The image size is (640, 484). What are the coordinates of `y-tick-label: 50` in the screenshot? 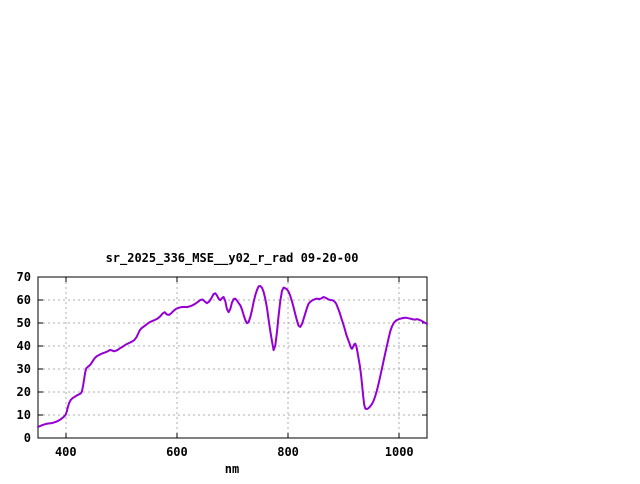 It's located at (24, 323).